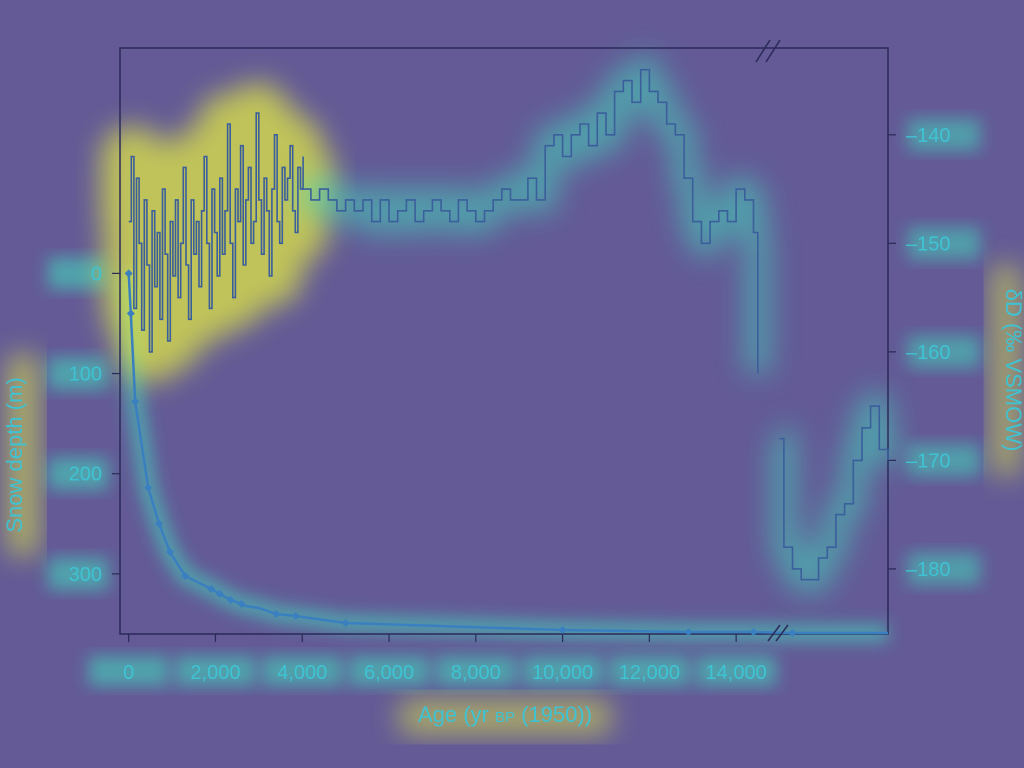 The width and height of the screenshot is (1024, 768). What do you see at coordinates (85, 375) in the screenshot?
I see `y-left-tick-label: 100` at bounding box center [85, 375].